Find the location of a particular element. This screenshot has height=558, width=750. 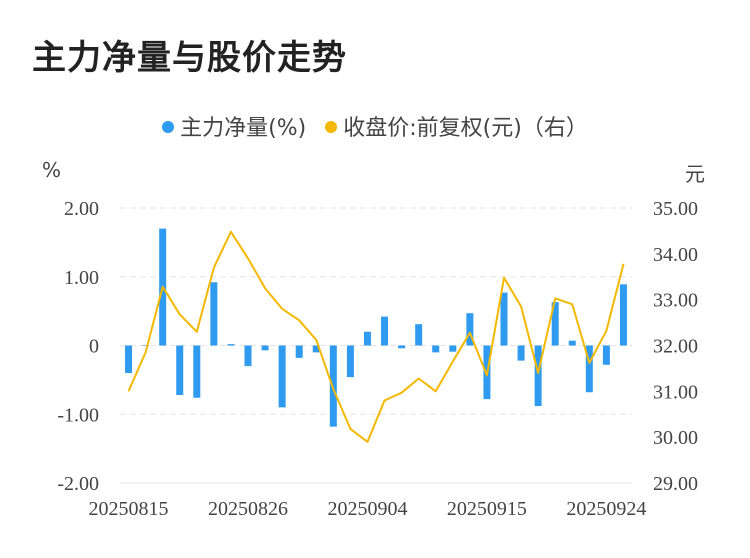

legend-item-net-volume: 主力净量(%) is located at coordinates (234, 126).